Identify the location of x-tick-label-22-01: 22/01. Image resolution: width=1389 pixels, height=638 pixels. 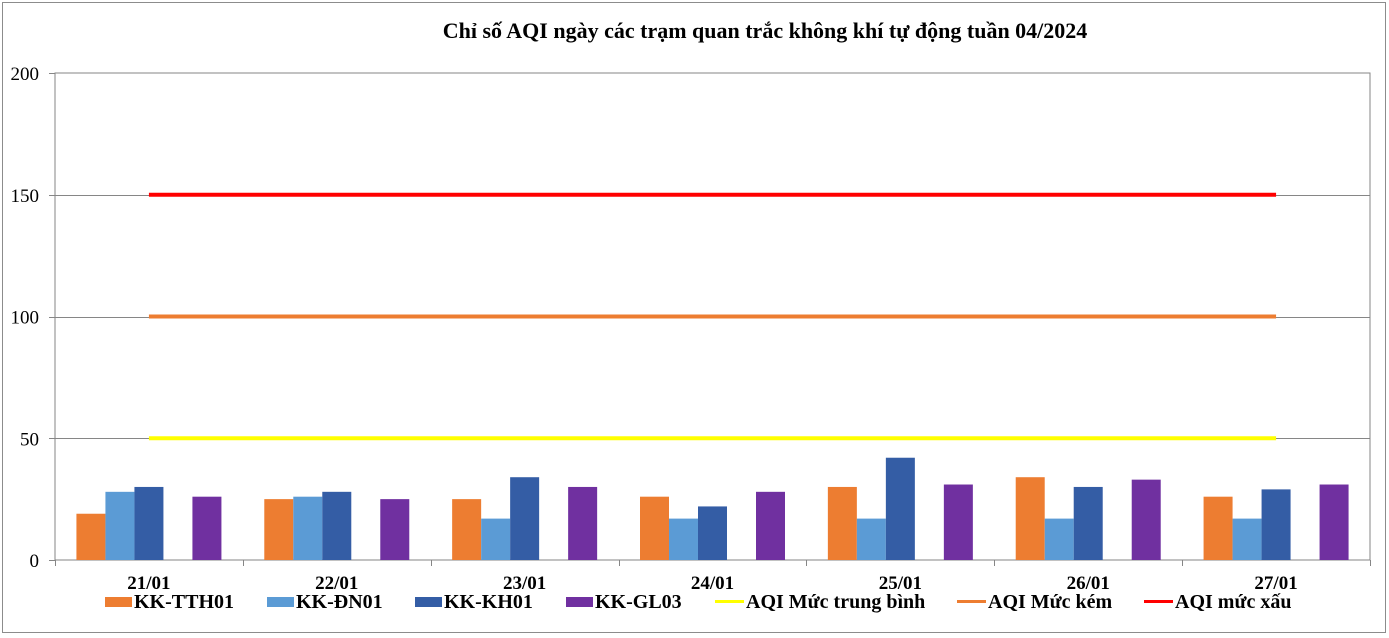
(336, 583).